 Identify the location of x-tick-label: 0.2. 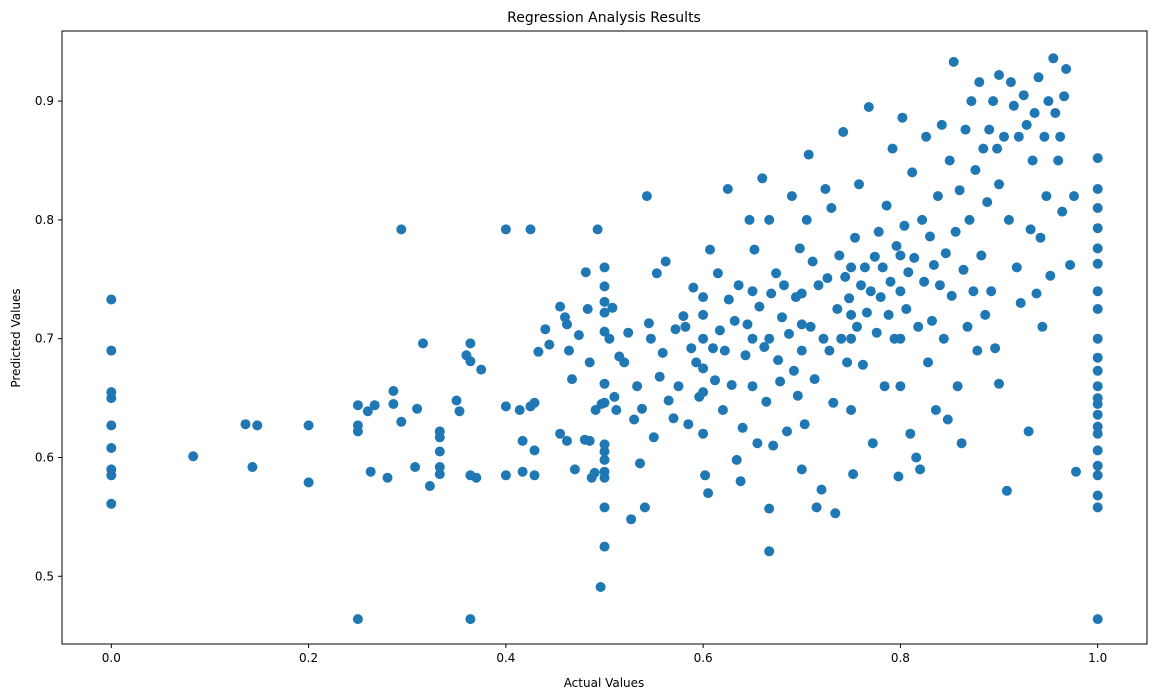
(308, 658).